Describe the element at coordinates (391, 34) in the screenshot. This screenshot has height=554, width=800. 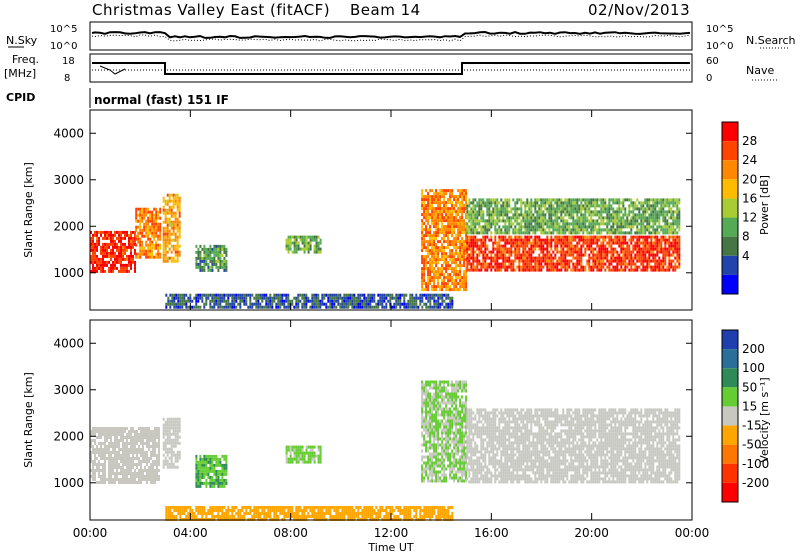
I see `nsky-trace` at that location.